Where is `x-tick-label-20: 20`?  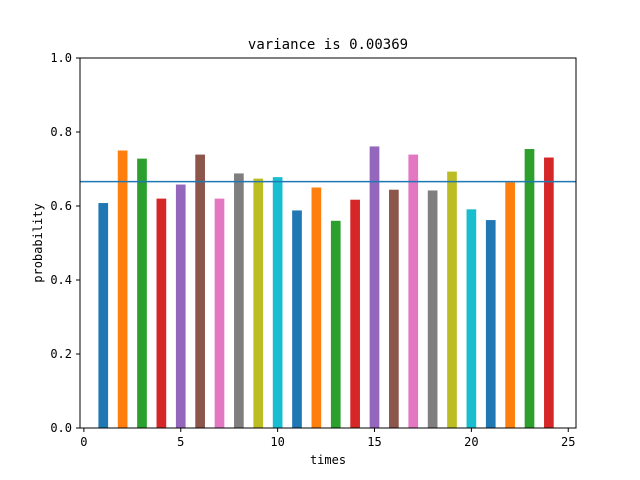
x-tick-label-20: 20 is located at coordinates (471, 442).